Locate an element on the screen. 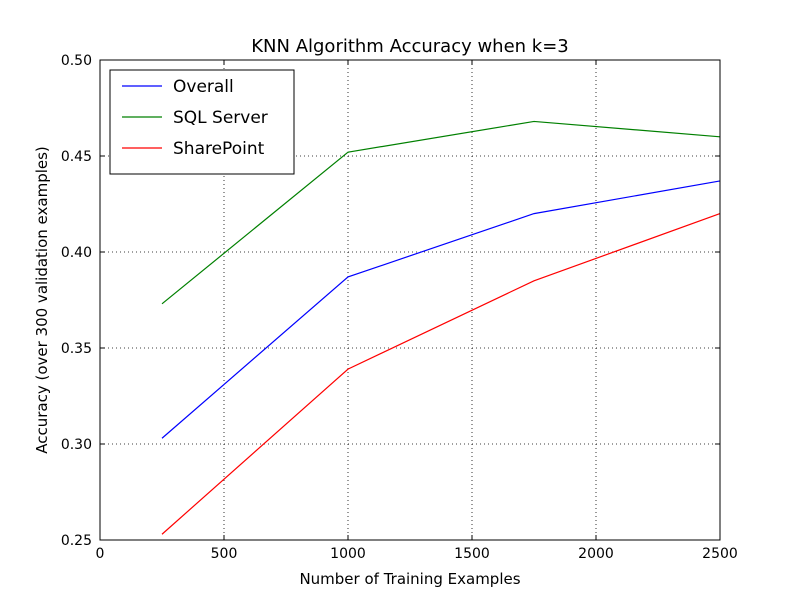 The height and width of the screenshot is (604, 800). y-tick-label: 0.45 is located at coordinates (76, 157).